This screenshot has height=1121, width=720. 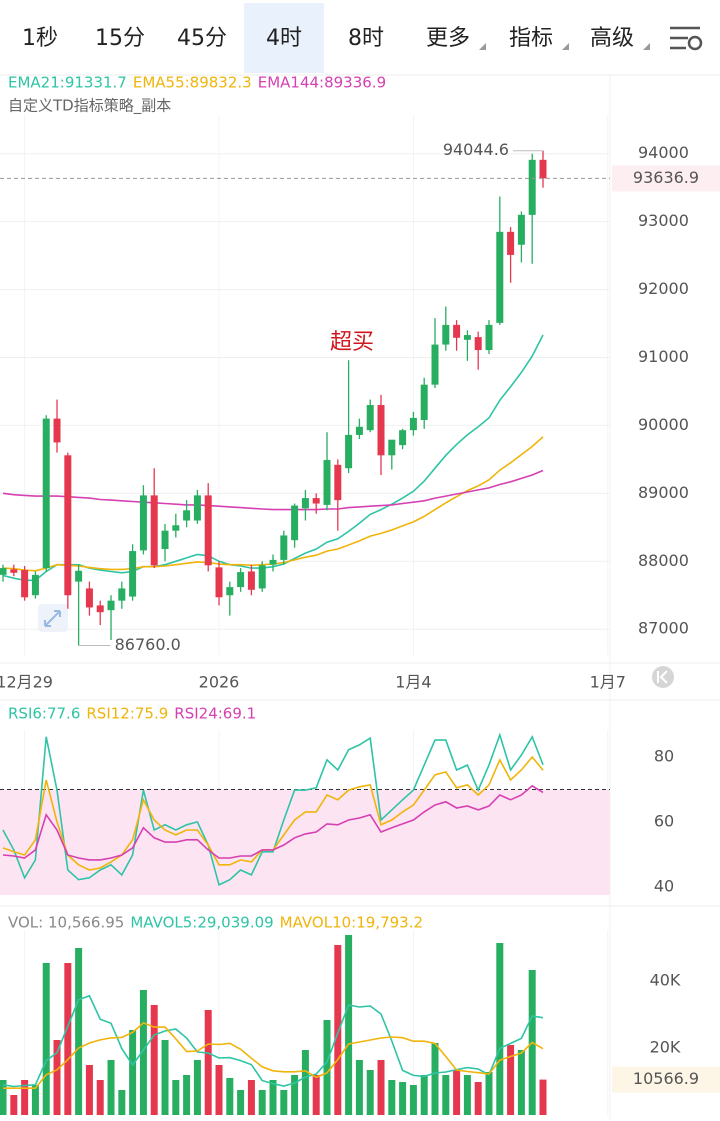 I want to click on y-tick-label: 90000, so click(x=663, y=424).